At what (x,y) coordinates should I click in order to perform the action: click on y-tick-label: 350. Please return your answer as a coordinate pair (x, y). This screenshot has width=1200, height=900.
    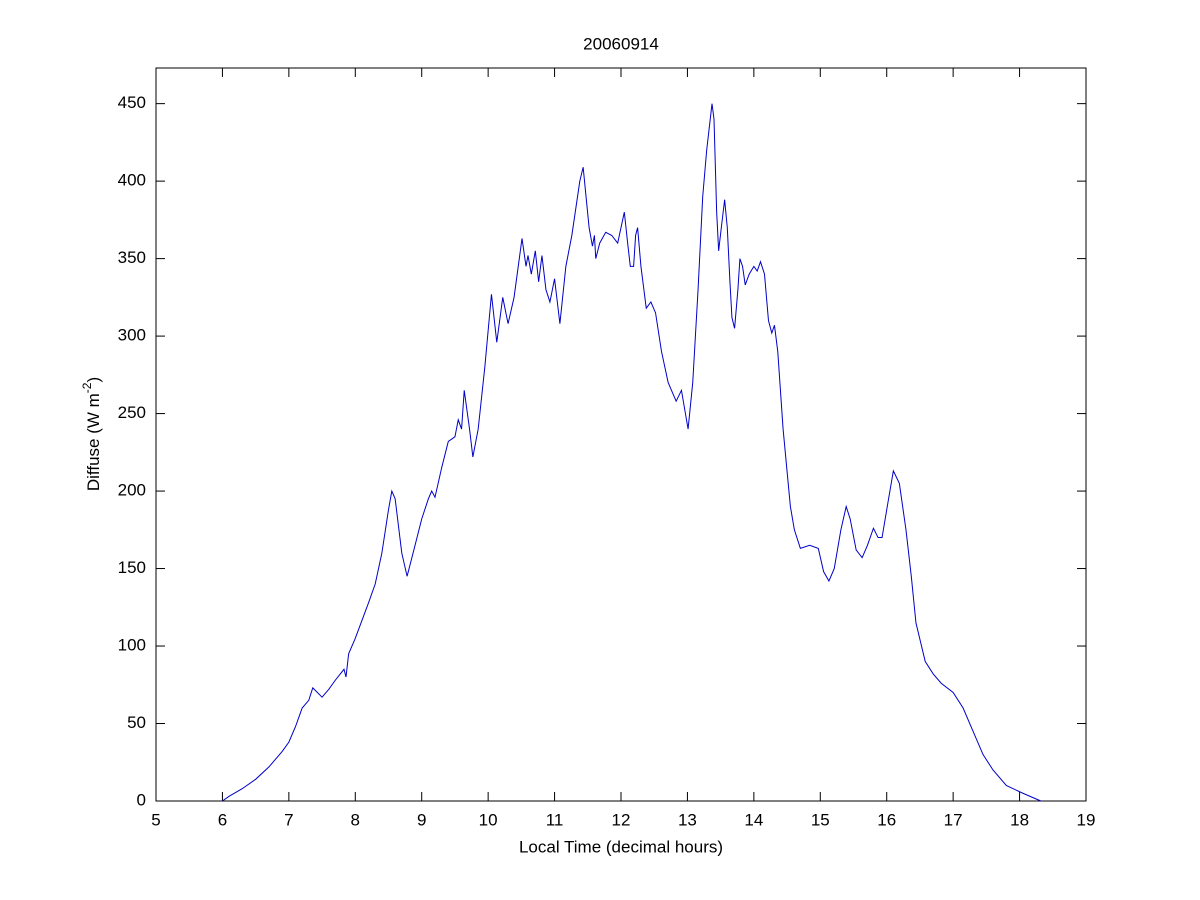
    Looking at the image, I should click on (132, 257).